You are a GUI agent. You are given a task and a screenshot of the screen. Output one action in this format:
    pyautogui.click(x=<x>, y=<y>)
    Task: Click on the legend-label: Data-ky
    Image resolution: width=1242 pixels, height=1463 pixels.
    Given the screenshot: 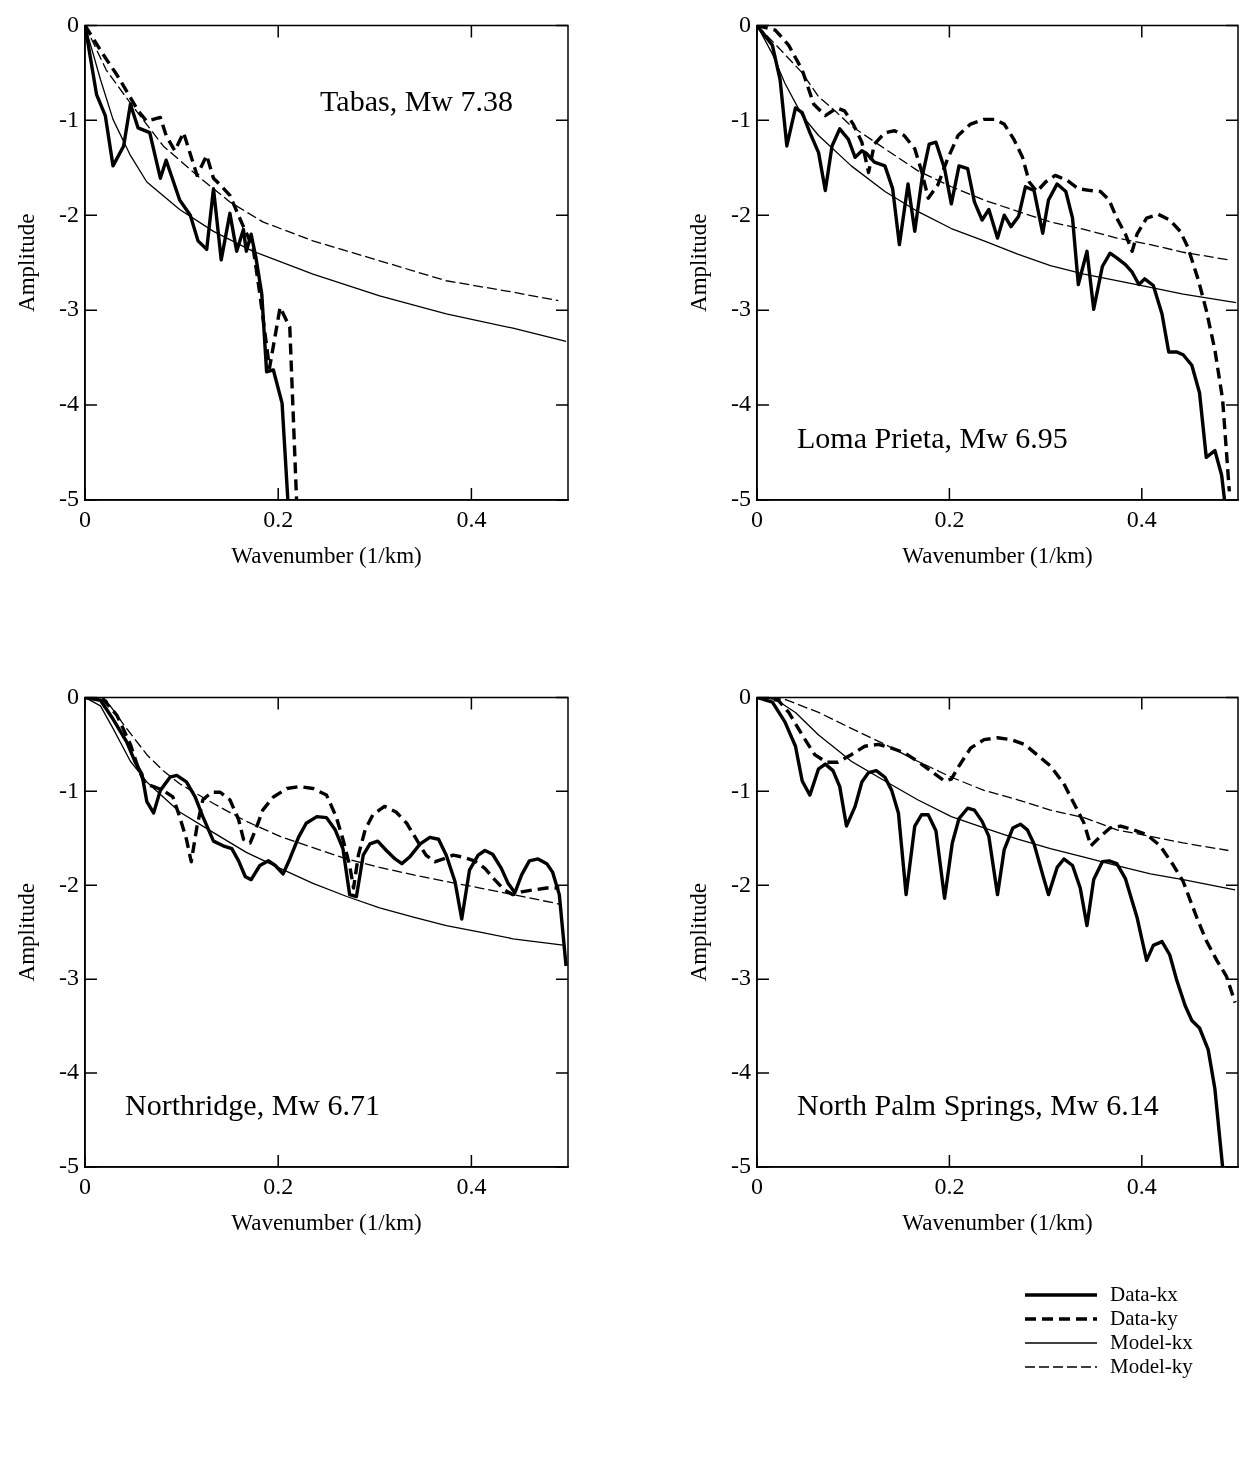 What is the action you would take?
    pyautogui.click(x=1144, y=1317)
    